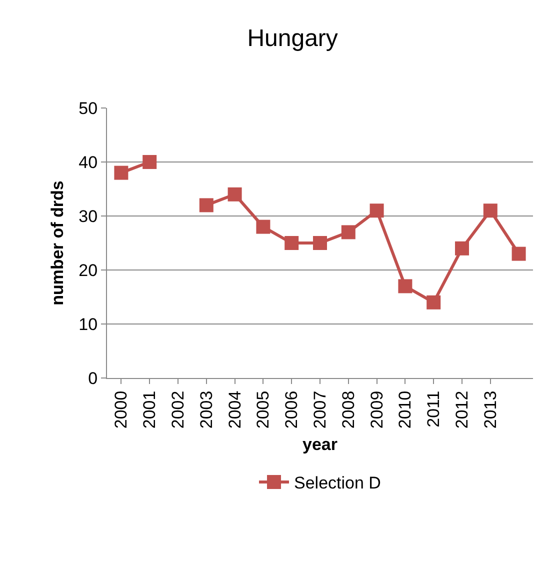  Describe the element at coordinates (292, 38) in the screenshot. I see `chart-title: Hungary` at that location.